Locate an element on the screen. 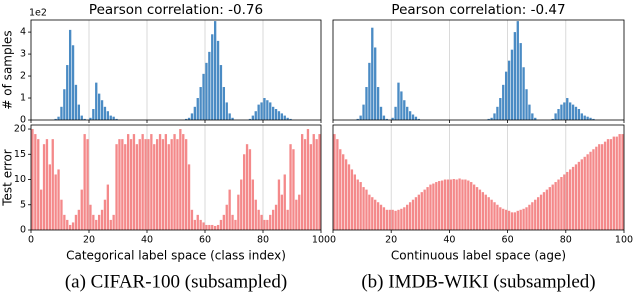 This screenshot has width=638, height=296. x-tick-label: 0 is located at coordinates (333, 240).